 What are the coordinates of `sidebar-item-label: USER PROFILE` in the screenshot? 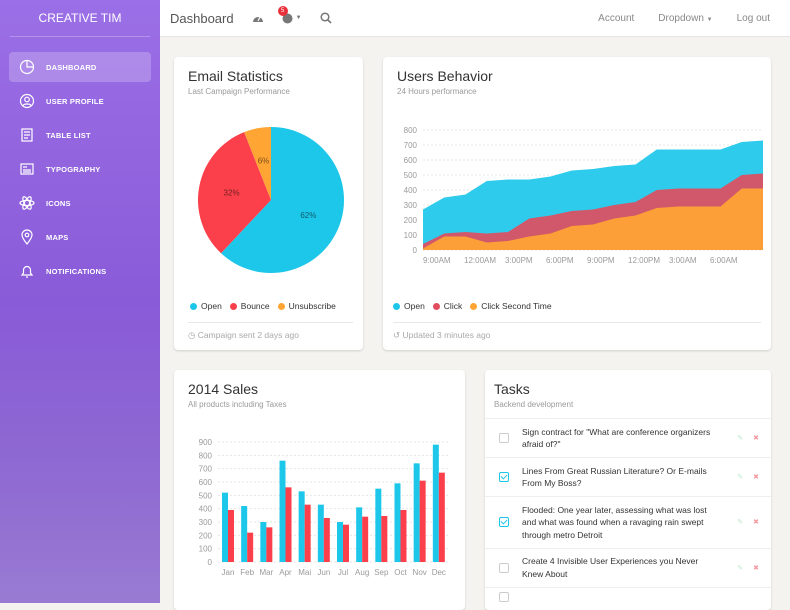 It's located at (75, 101).